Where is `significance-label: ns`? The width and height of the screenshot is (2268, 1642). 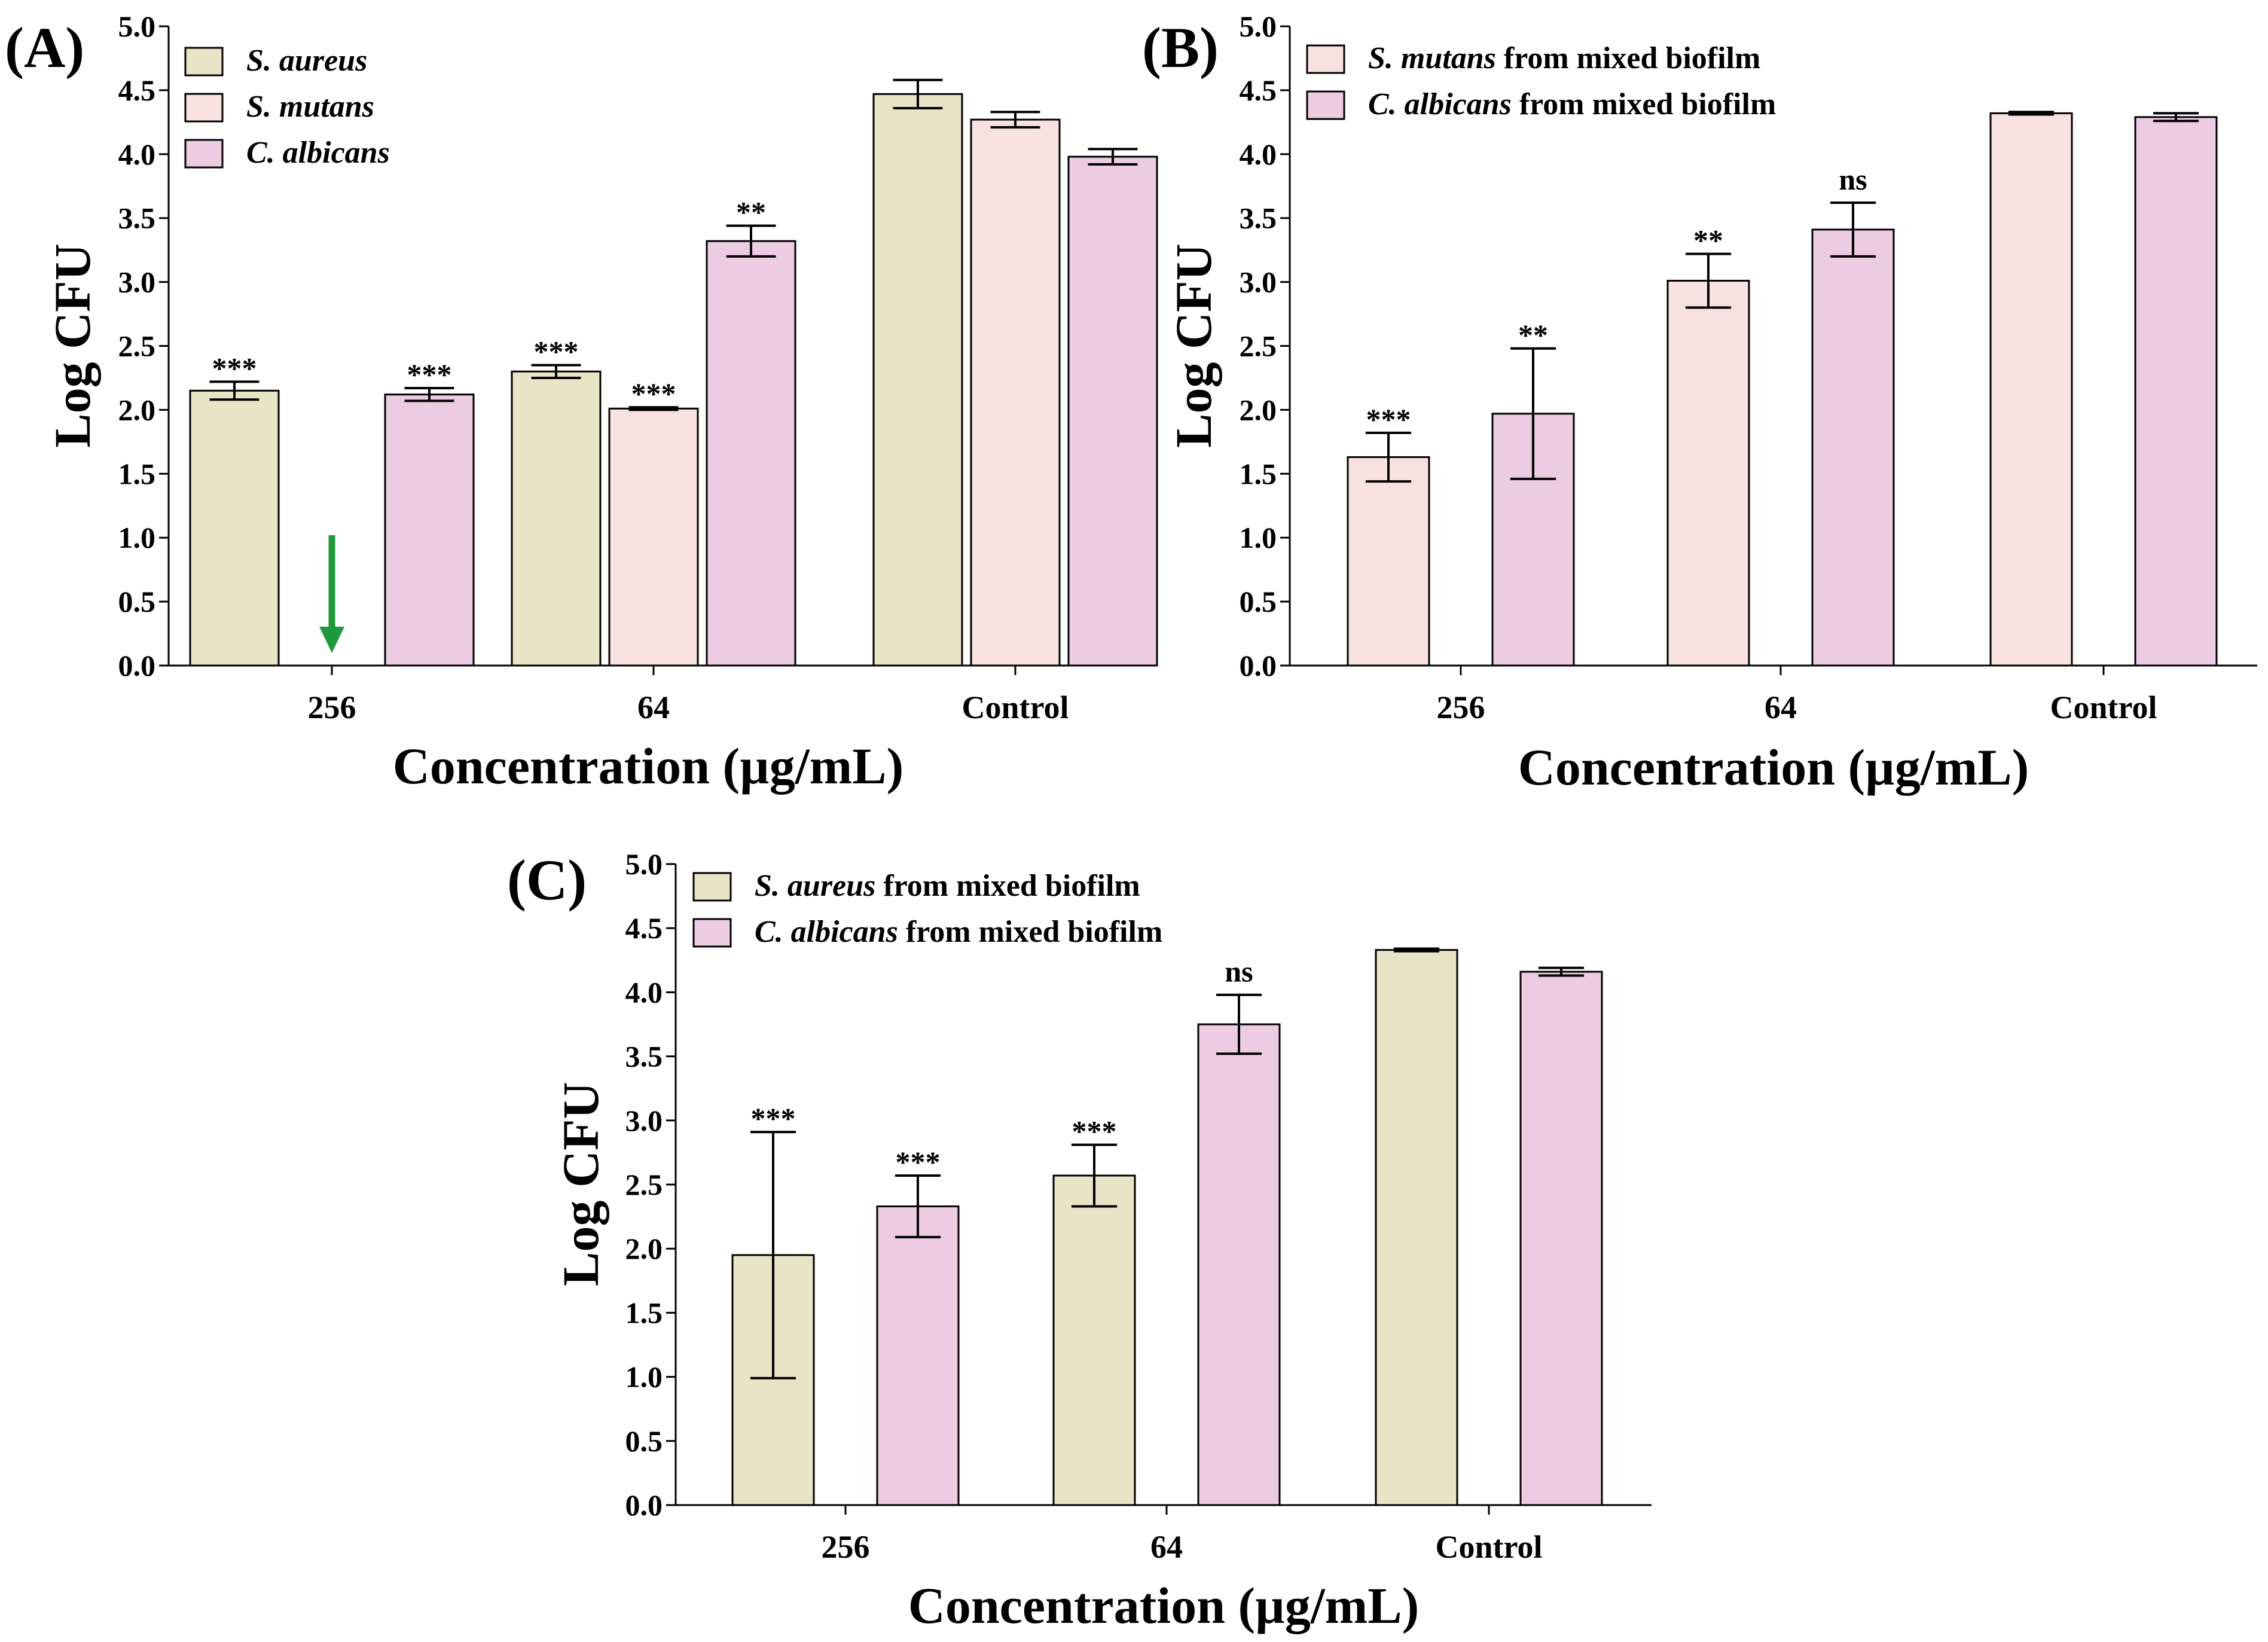 significance-label: ns is located at coordinates (1853, 179).